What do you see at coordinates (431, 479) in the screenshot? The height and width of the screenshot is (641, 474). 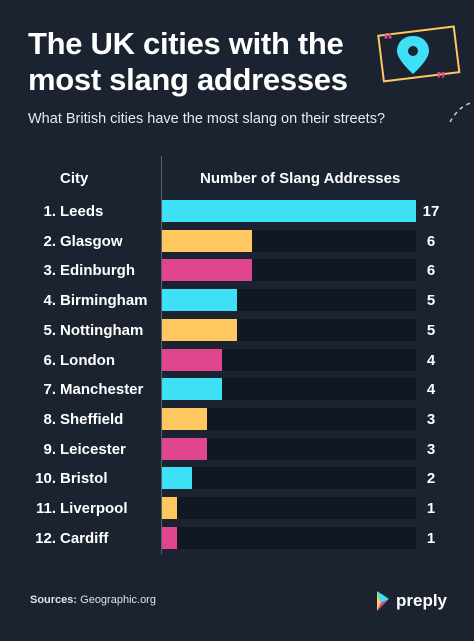 I see `value-label: 2` at bounding box center [431, 479].